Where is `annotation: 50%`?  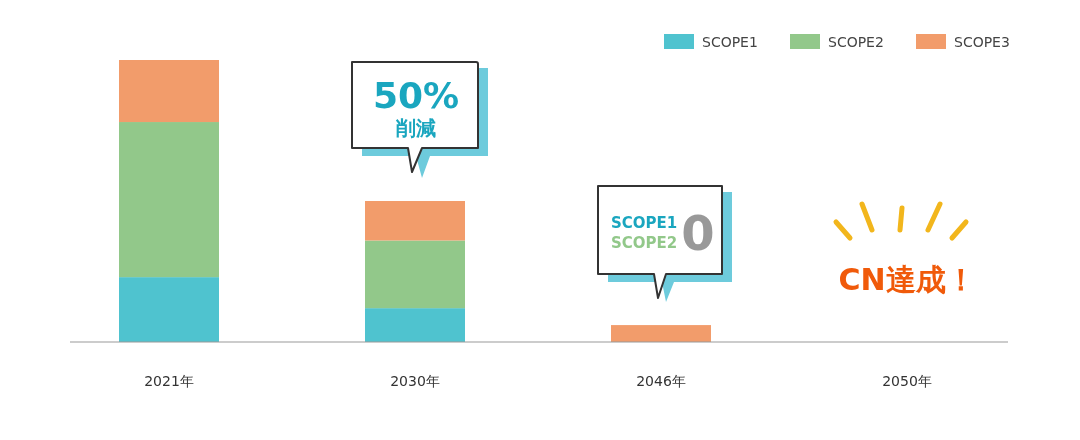
annotation: 50% is located at coordinates (416, 95).